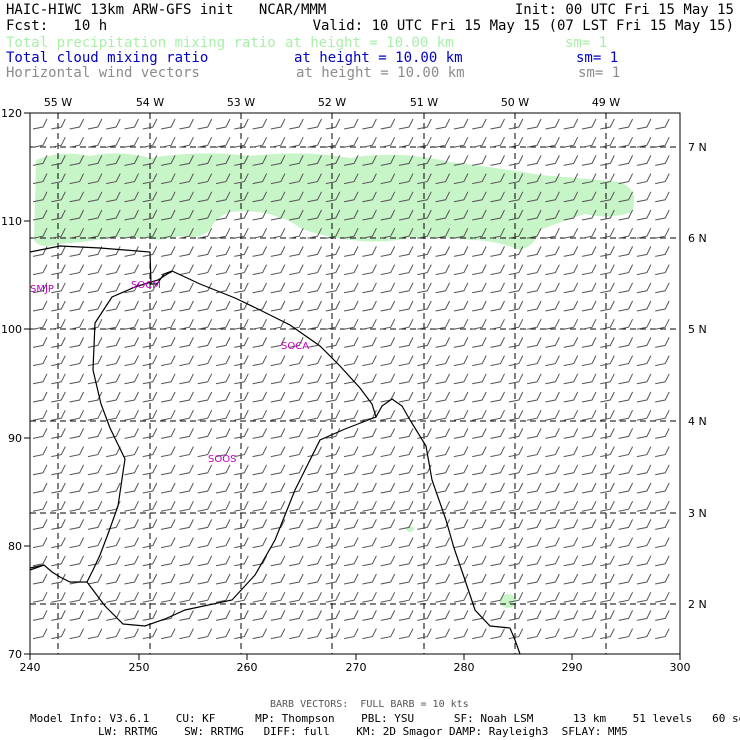  I want to click on y-axis-ticks, so click(27, 383).